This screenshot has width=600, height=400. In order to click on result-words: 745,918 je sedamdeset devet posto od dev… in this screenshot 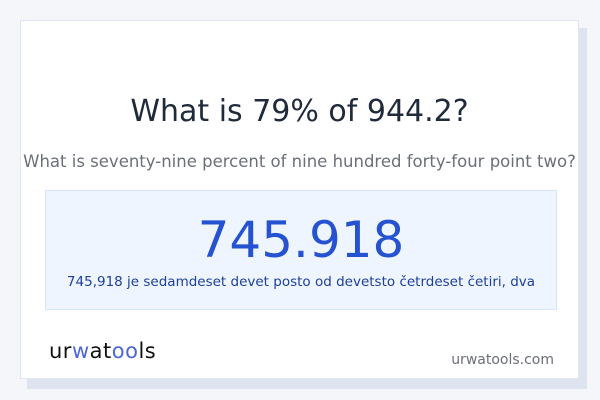, I will do `click(301, 282)`.